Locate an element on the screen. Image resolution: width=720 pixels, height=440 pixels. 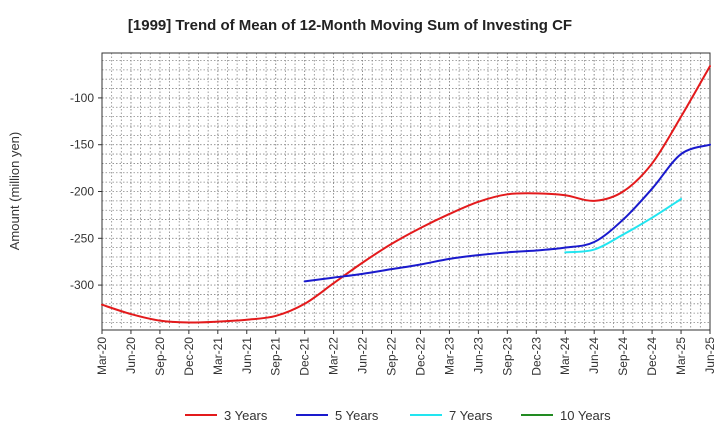
x-tick-label: Jun-21 is located at coordinates (247, 355).